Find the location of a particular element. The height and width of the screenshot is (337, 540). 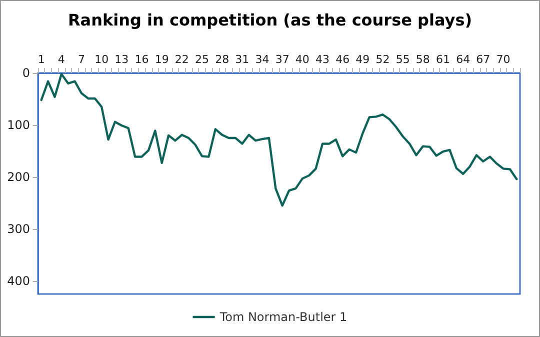

x-tick-label: 28 is located at coordinates (222, 59).